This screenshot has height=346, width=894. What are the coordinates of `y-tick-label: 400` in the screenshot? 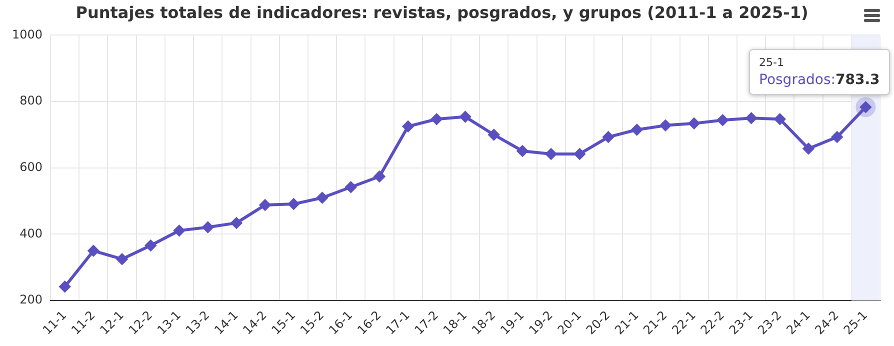 It's located at (31, 233).